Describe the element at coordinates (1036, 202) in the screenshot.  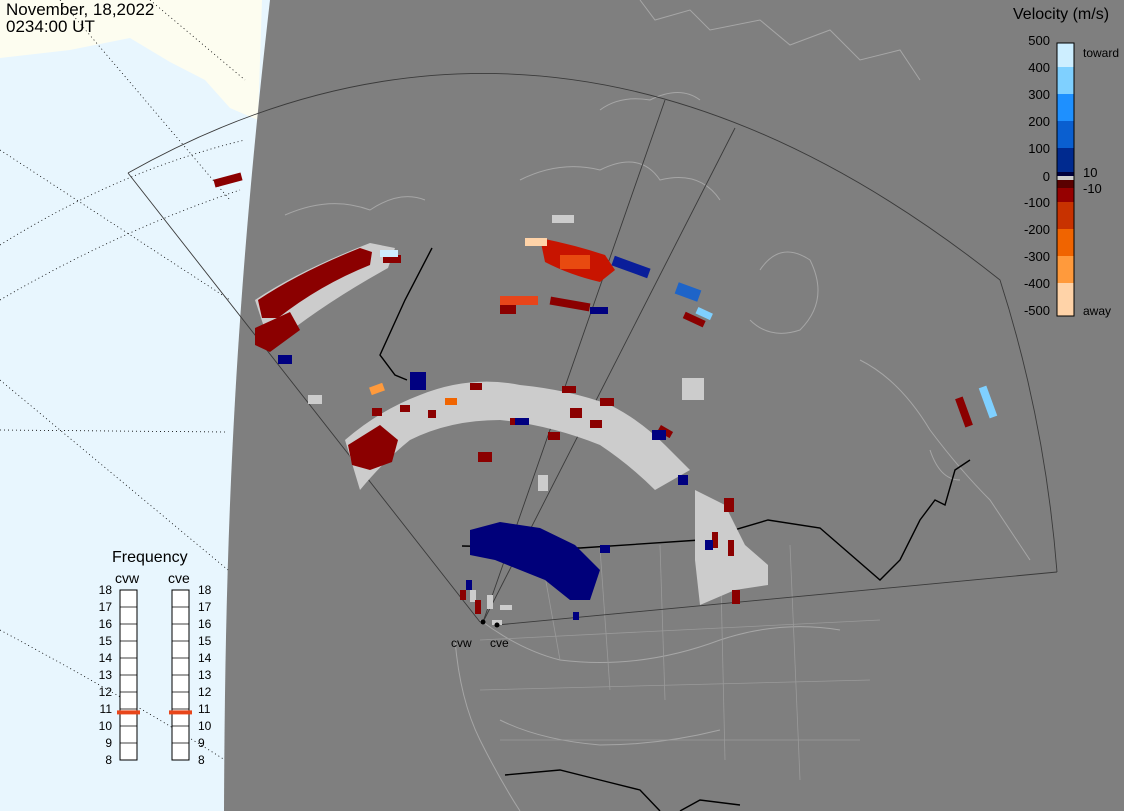
I see `velocity-tick-label: -100` at that location.